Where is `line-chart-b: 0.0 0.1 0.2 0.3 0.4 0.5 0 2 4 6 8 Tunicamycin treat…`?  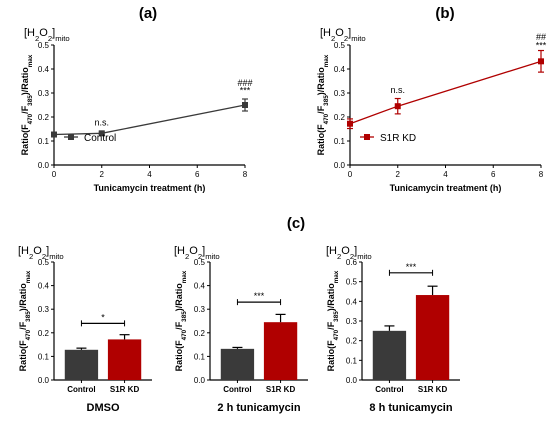
line-chart-b: 0.0 0.1 0.2 0.3 0.4 0.5 0 2 4 6 8 Tunicamycin treat… is located at coordinates (440, 112).